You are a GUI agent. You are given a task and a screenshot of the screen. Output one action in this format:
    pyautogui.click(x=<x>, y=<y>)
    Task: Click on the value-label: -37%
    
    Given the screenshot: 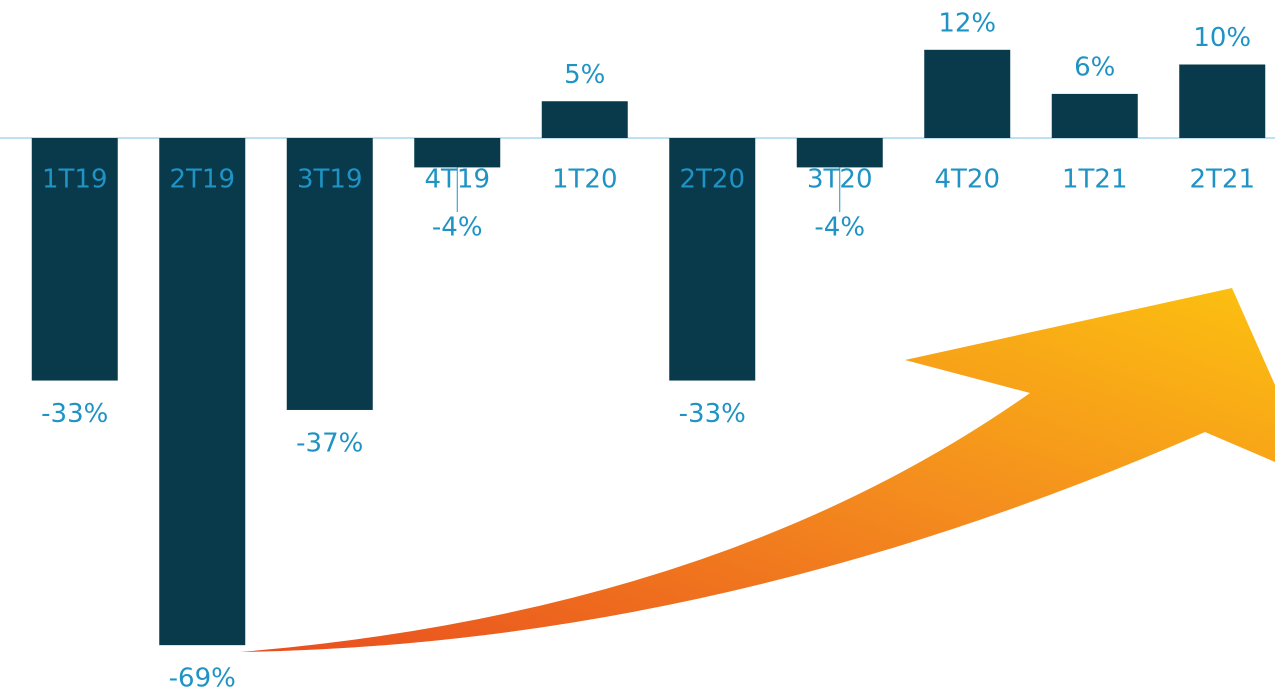 What is the action you would take?
    pyautogui.click(x=329, y=443)
    